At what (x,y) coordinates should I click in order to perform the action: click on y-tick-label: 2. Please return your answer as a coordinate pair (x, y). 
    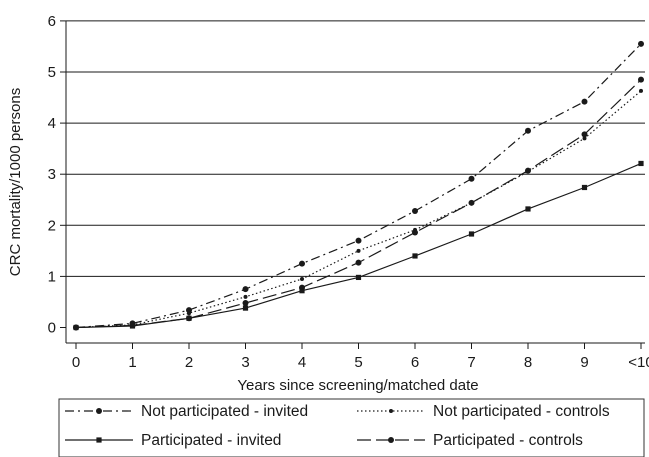
    Looking at the image, I should click on (52, 225).